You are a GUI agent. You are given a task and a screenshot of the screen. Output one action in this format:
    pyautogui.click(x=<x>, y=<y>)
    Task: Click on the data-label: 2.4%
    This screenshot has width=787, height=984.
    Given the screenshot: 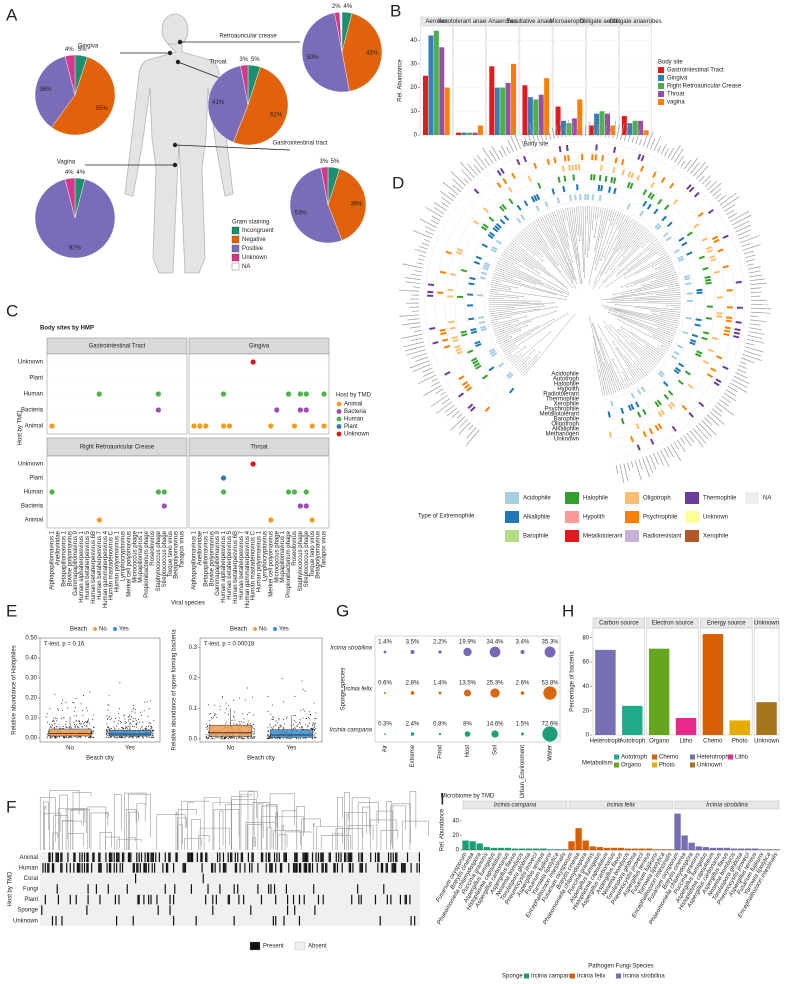 What is the action you would take?
    pyautogui.click(x=413, y=725)
    